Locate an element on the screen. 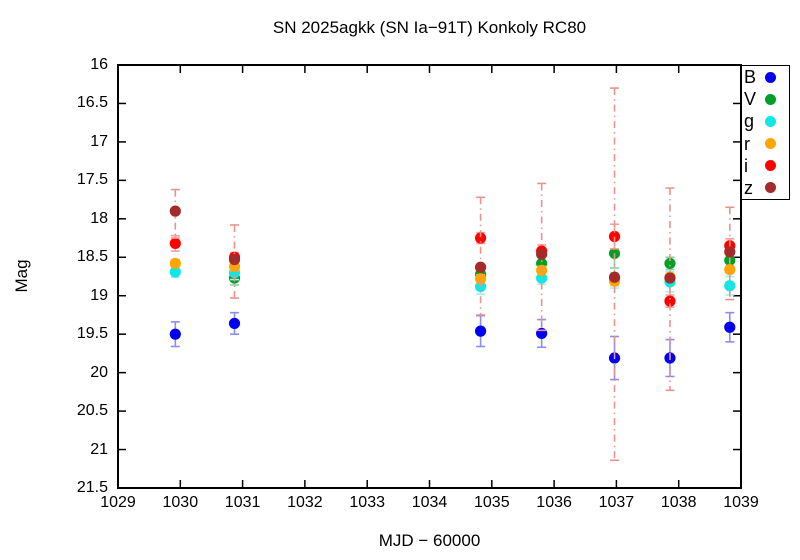 This screenshot has width=800, height=560. data-point-V is located at coordinates (670, 263).